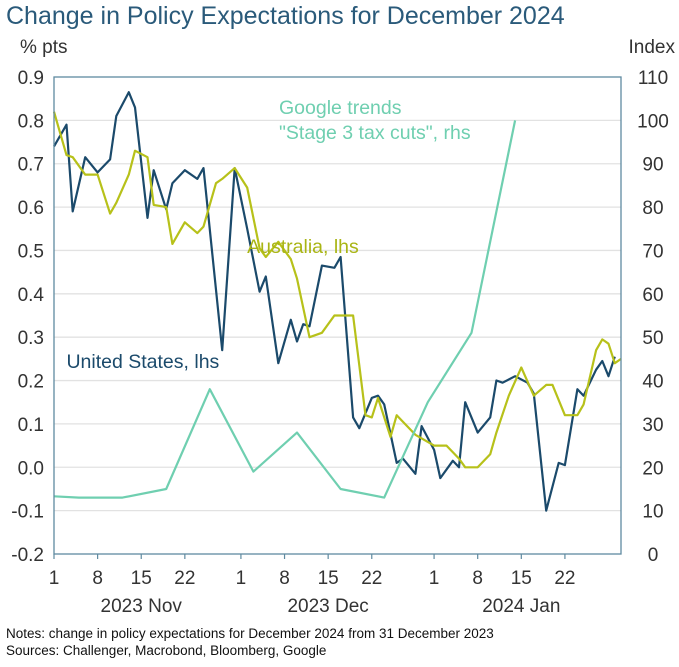 The width and height of the screenshot is (679, 667). Describe the element at coordinates (651, 47) in the screenshot. I see `right-axis-unit: Index` at that location.